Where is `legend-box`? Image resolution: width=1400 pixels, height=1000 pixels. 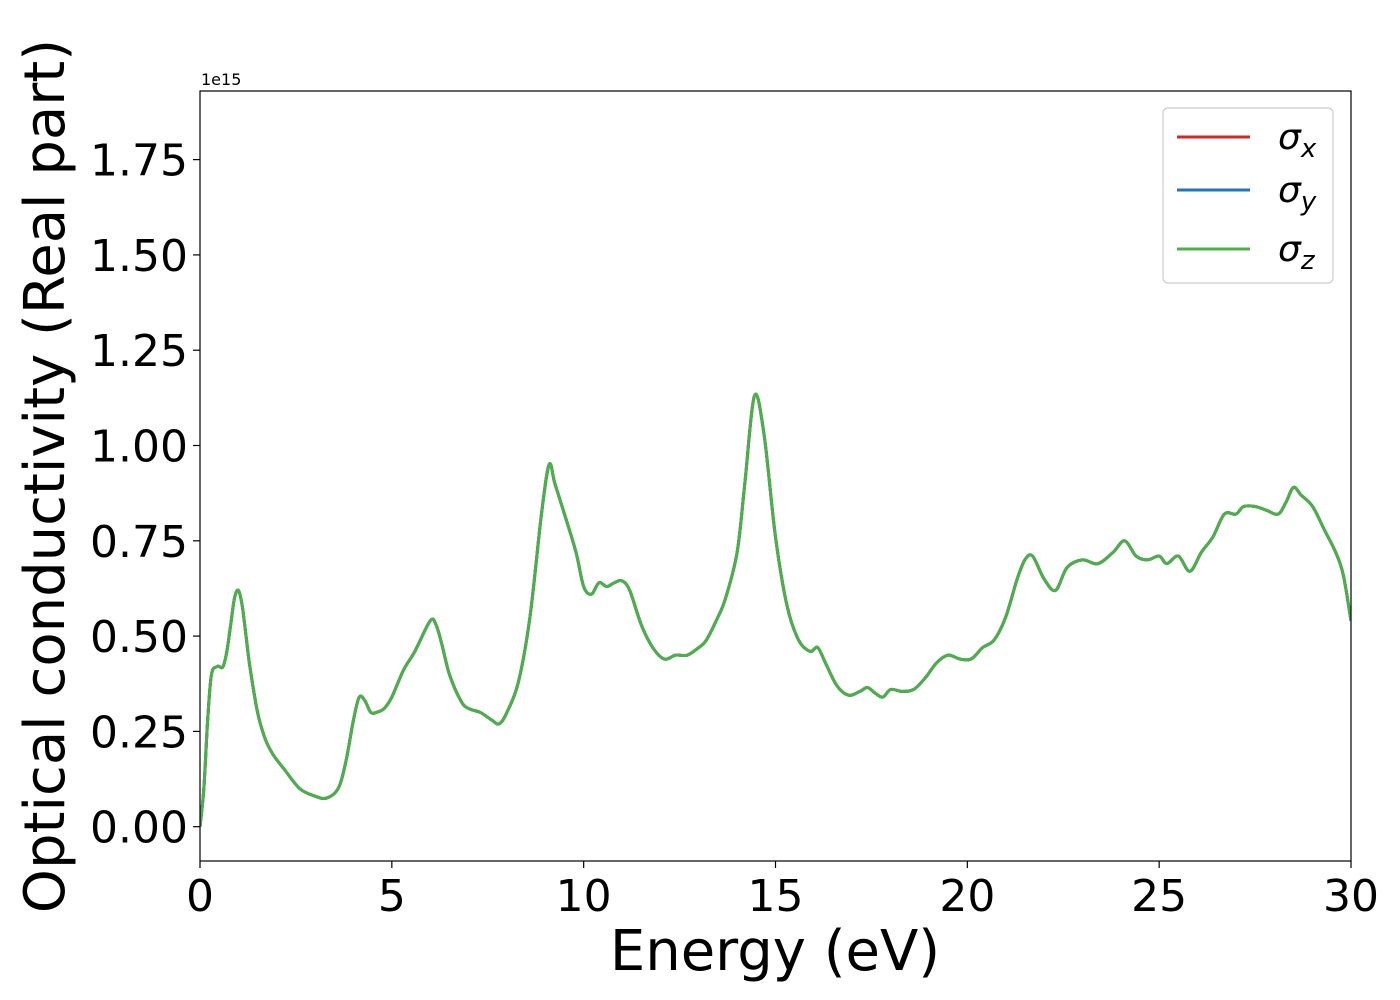
legend-box is located at coordinates (1248, 195).